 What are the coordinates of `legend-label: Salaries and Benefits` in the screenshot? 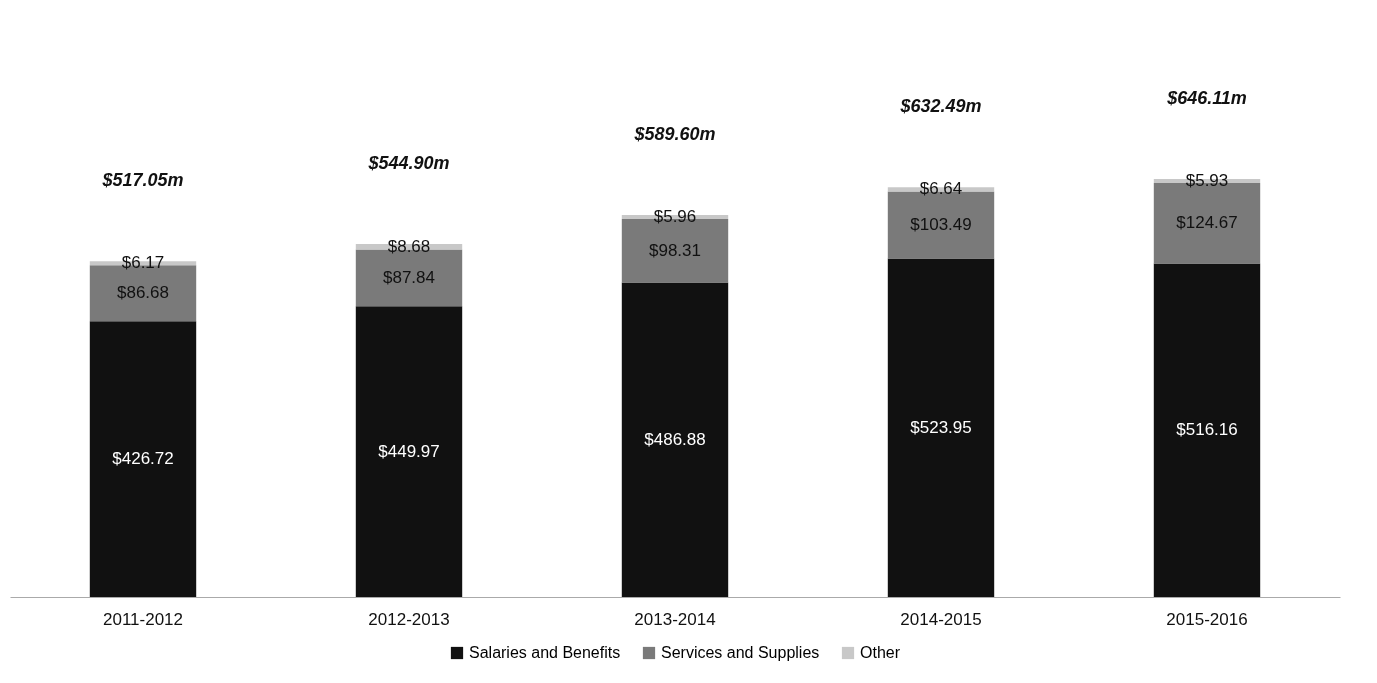 It's located at (545, 652).